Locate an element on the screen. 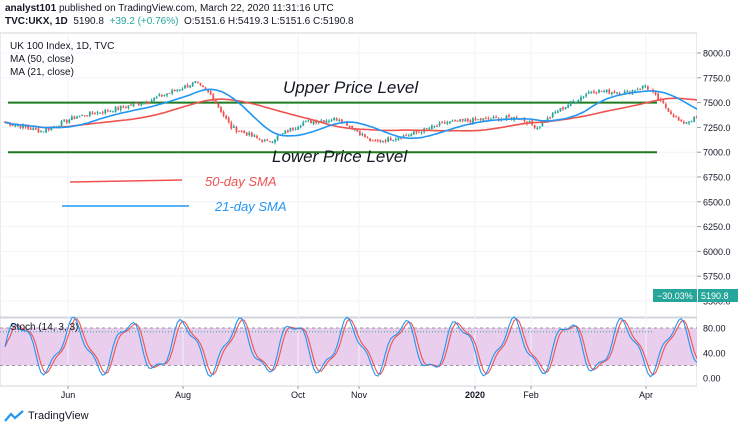  price-tick-label: 7250.0 is located at coordinates (717, 128).